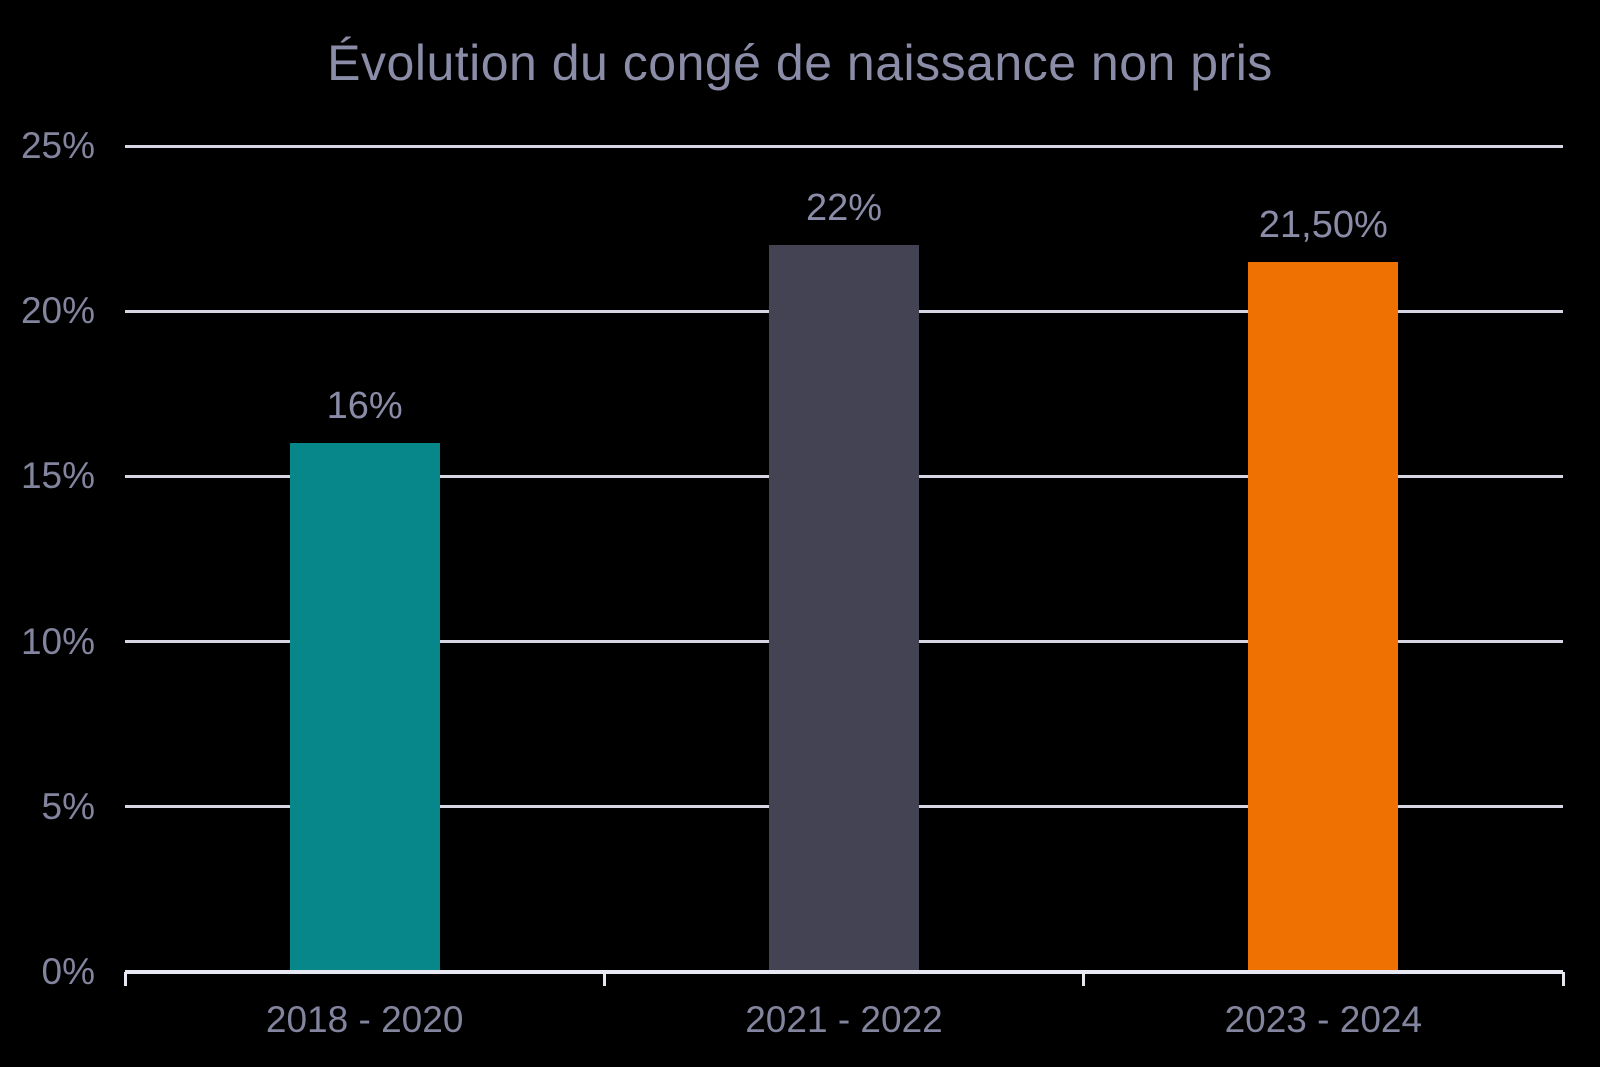 This screenshot has width=1600, height=1067. What do you see at coordinates (364, 406) in the screenshot?
I see `bar-value-label: 16%` at bounding box center [364, 406].